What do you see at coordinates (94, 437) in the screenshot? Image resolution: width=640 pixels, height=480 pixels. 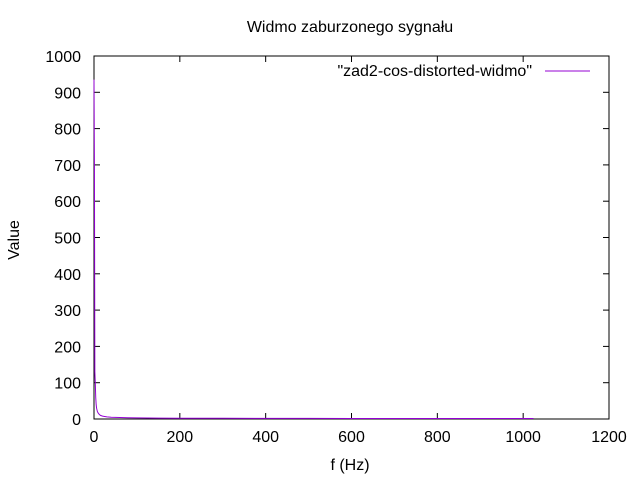 I see `x-tick-label: 0` at bounding box center [94, 437].